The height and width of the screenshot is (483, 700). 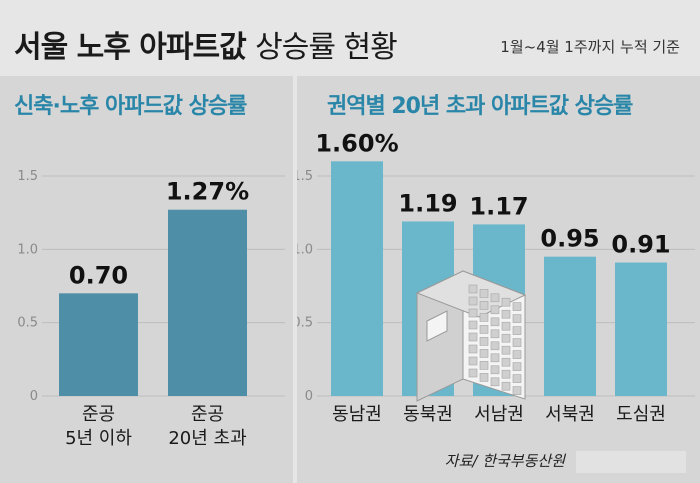 What do you see at coordinates (570, 414) in the screenshot?
I see `category-label: 서북권` at bounding box center [570, 414].